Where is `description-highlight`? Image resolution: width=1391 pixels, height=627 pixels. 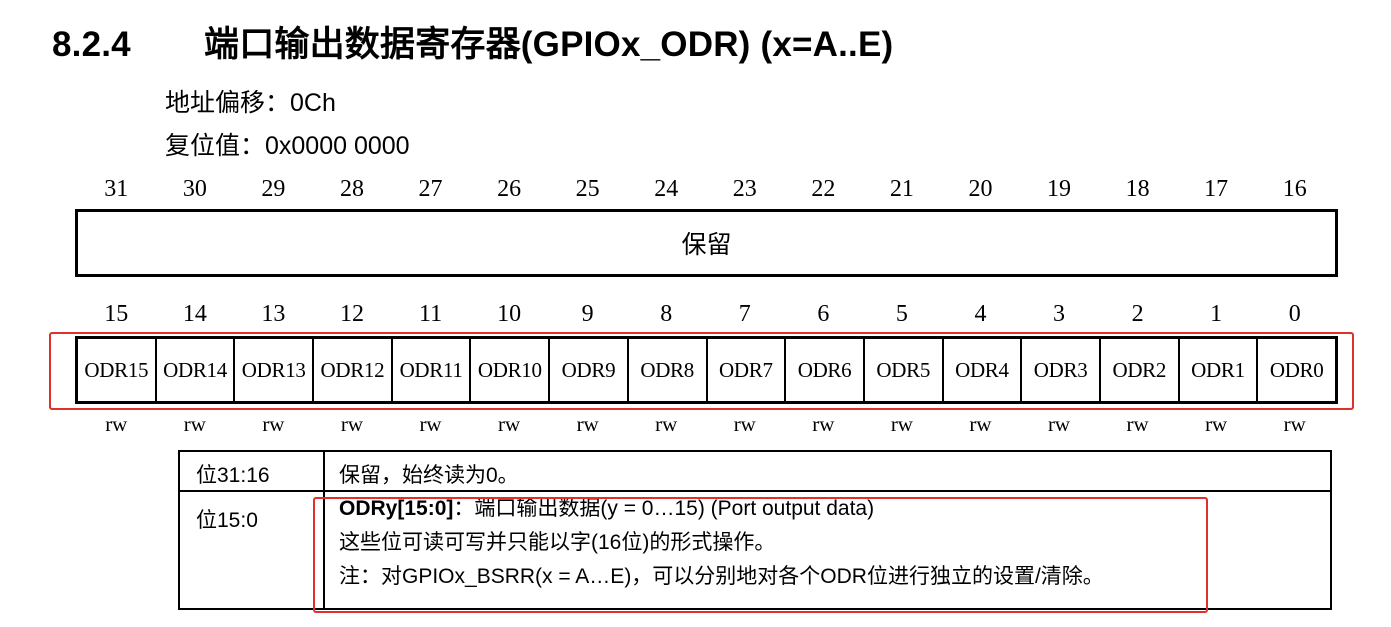 description-highlight is located at coordinates (760, 555).